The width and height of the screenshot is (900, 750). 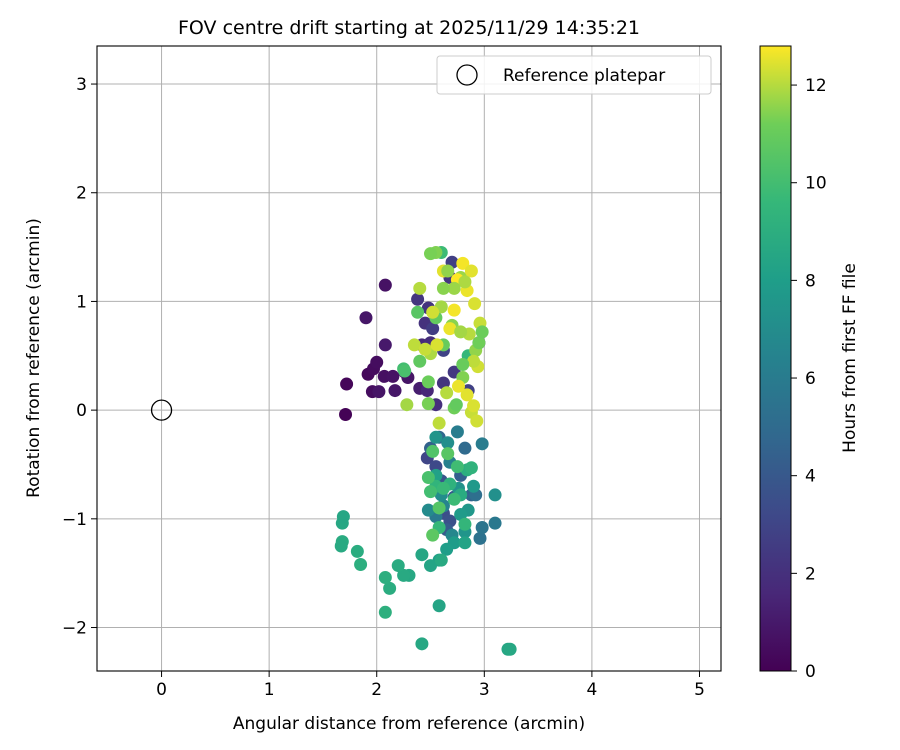 What do you see at coordinates (816, 86) in the screenshot?
I see `colorbar-tick-label: 12` at bounding box center [816, 86].